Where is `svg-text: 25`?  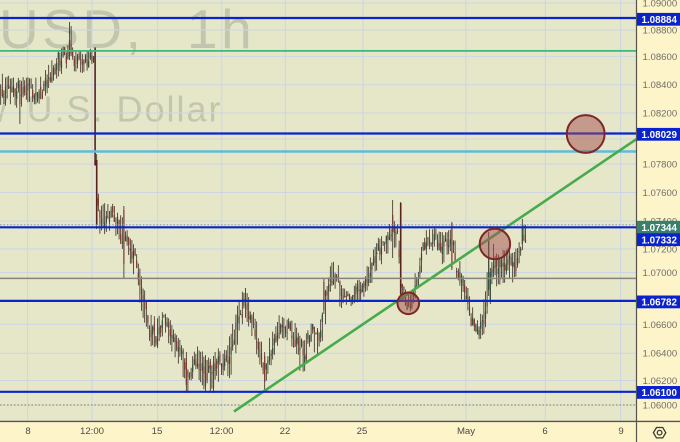
svg-text: 25 is located at coordinates (362, 431).